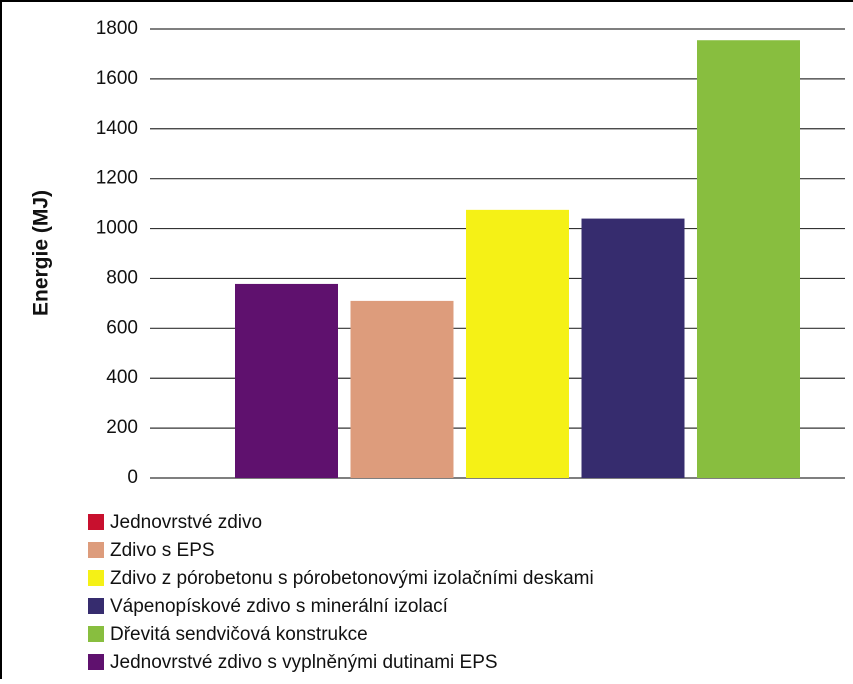 This screenshot has height=684, width=853. What do you see at coordinates (122, 377) in the screenshot?
I see `y-tick-label: 400` at bounding box center [122, 377].